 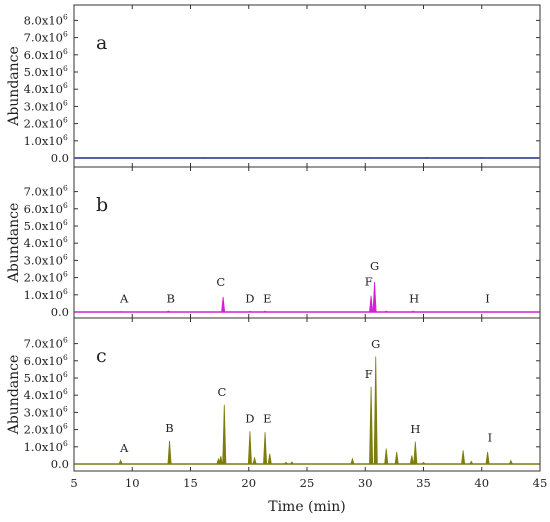 What do you see at coordinates (481, 483) in the screenshot?
I see `xtick-label: 40` at bounding box center [481, 483].